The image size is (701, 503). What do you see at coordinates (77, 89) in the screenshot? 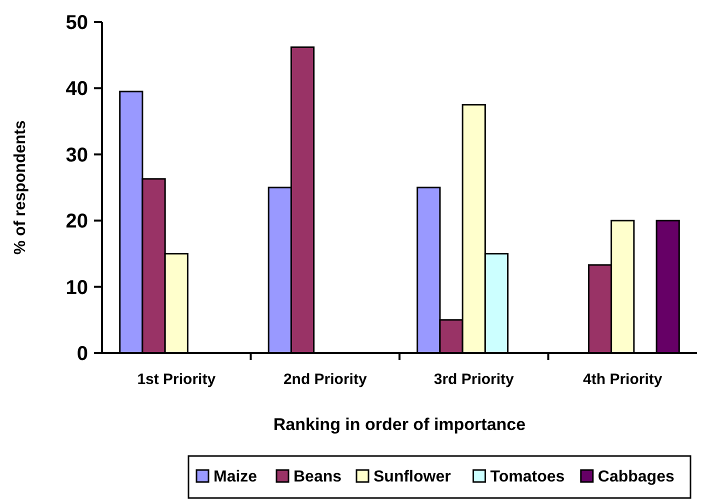
I see `y-tick-label: 40` at bounding box center [77, 89].